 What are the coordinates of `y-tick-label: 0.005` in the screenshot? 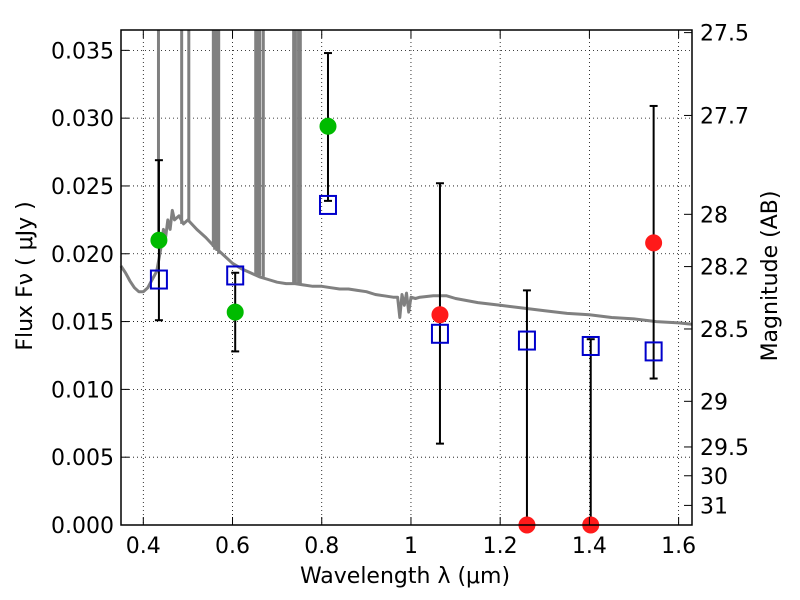 It's located at (82, 458).